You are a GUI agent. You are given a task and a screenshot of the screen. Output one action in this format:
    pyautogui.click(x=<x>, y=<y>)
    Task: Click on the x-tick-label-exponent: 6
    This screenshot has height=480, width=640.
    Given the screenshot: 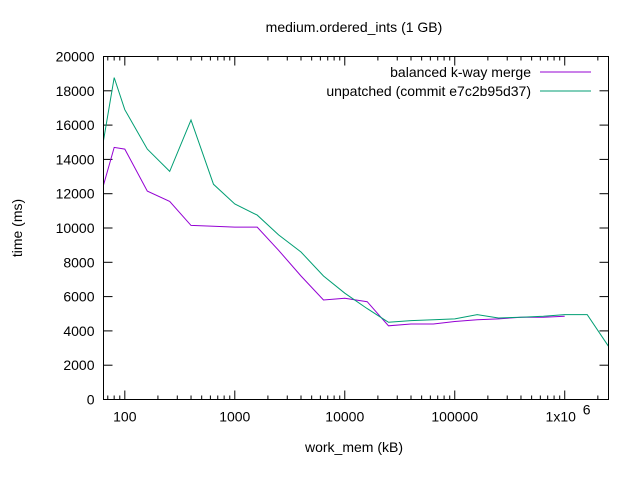 What is the action you would take?
    pyautogui.click(x=587, y=410)
    